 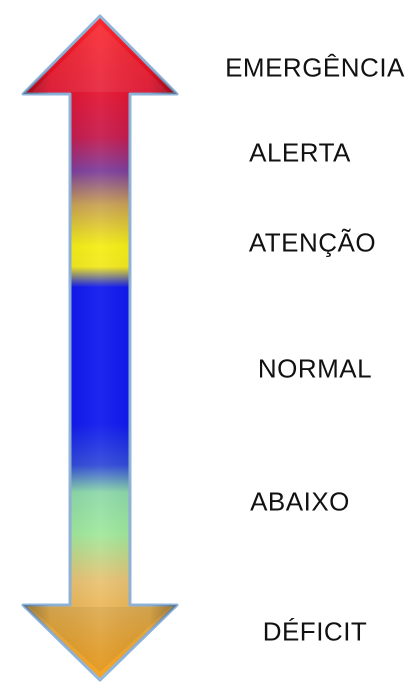 What do you see at coordinates (315, 67) in the screenshot?
I see `level-label-emergencia: EMERGÊNCIA` at bounding box center [315, 67].